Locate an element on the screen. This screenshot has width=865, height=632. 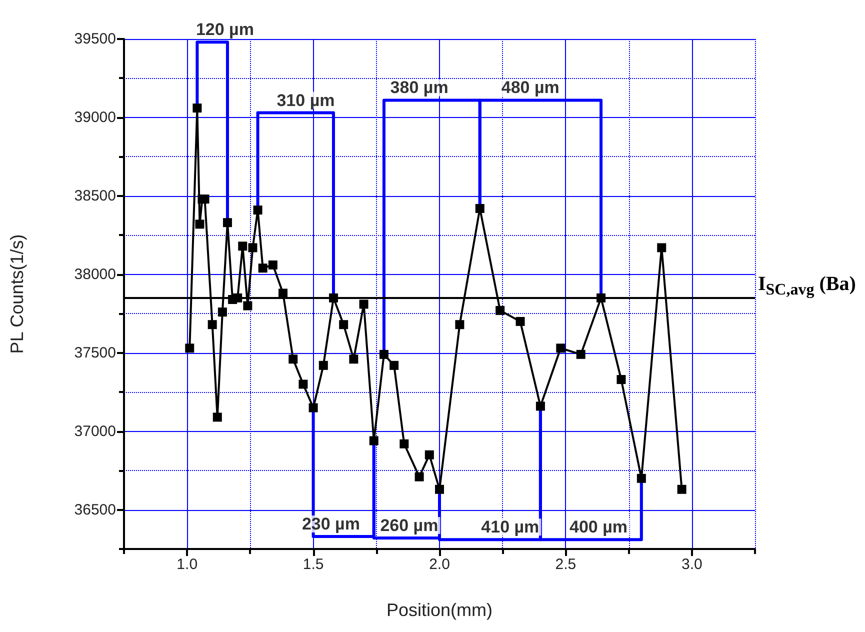
y-tick-label: 38500 is located at coordinates (95, 195).